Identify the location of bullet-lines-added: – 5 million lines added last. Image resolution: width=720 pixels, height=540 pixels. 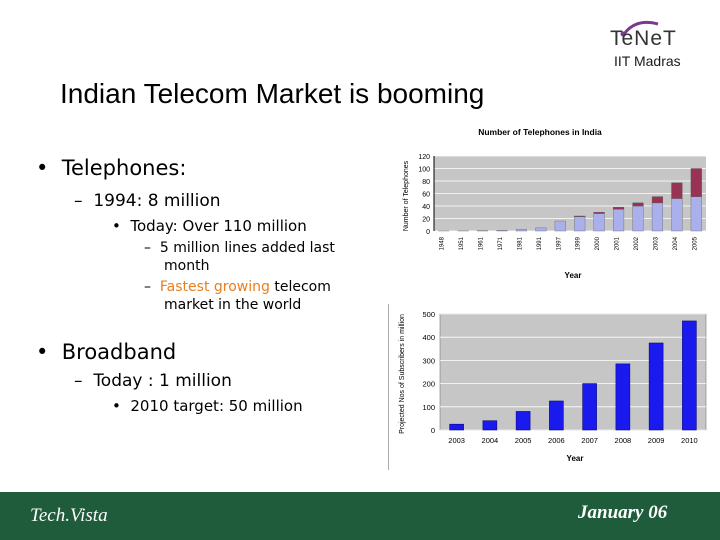
(239, 248).